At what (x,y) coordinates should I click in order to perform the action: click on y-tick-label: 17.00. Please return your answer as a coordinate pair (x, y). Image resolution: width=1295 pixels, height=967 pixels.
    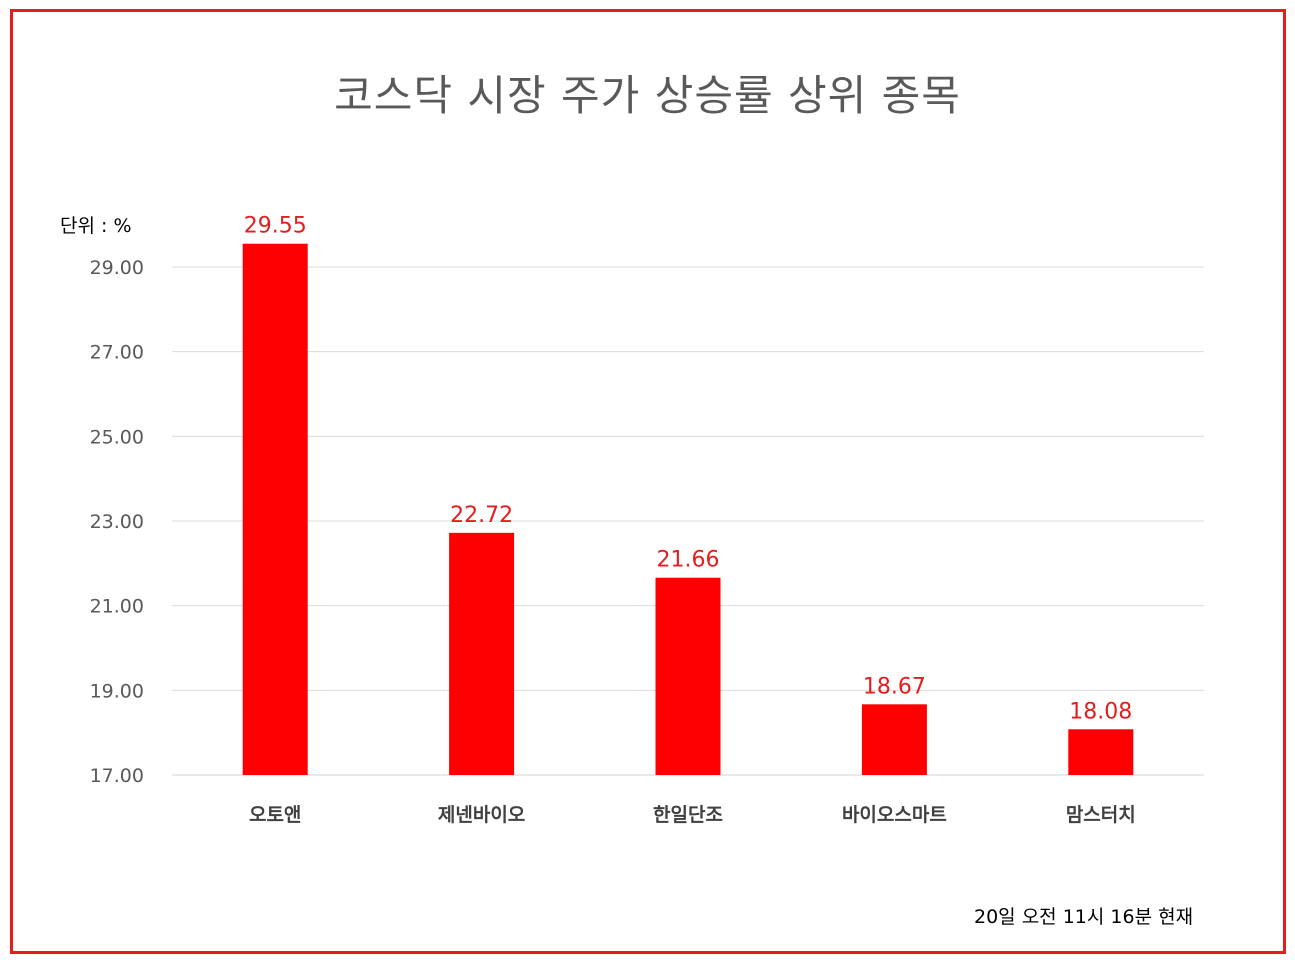
    Looking at the image, I should click on (117, 776).